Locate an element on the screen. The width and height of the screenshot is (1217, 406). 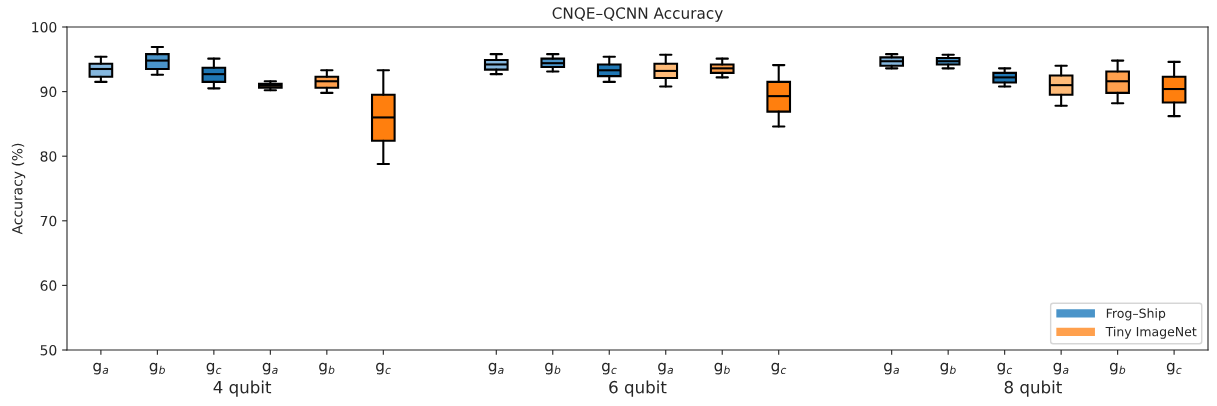
y-tick-label: 60 is located at coordinates (48, 285).